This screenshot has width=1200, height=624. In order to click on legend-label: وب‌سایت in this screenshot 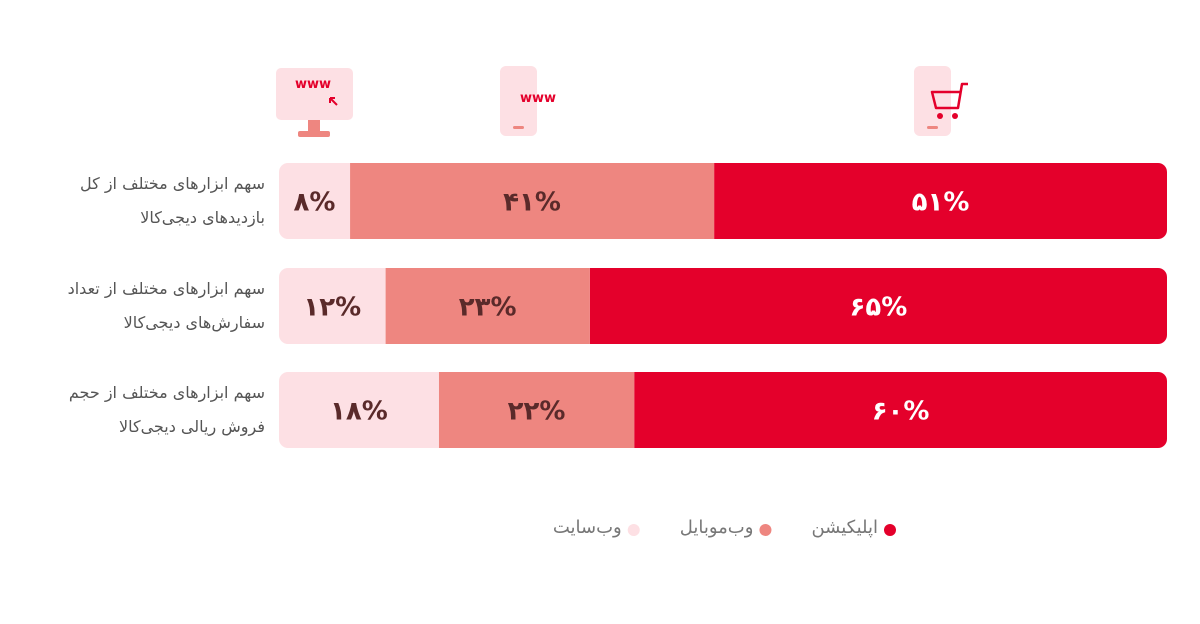, I will do `click(587, 527)`.